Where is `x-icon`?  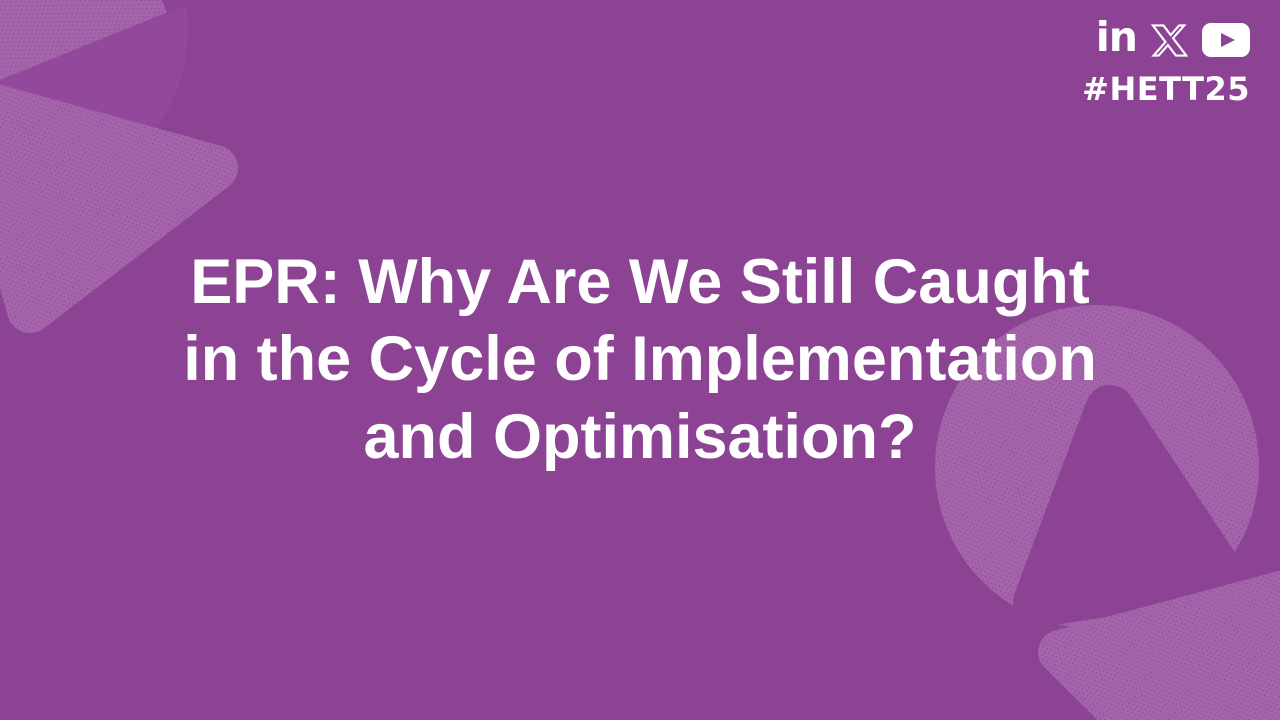
x-icon is located at coordinates (1169, 40).